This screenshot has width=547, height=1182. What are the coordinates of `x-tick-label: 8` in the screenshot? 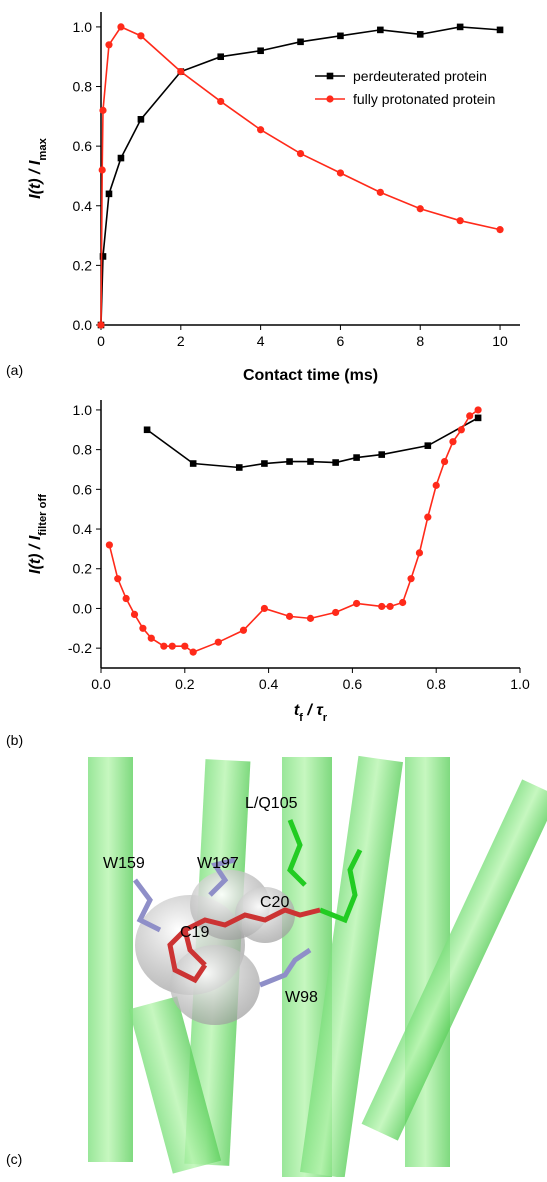 It's located at (420, 341).